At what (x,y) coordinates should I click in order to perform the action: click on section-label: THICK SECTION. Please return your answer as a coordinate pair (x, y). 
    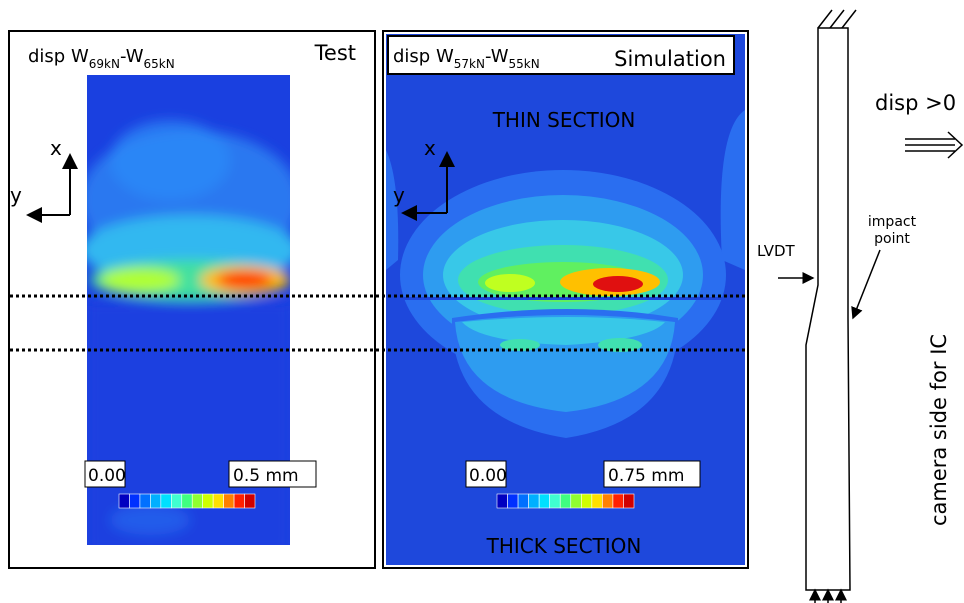
    Looking at the image, I should click on (564, 546).